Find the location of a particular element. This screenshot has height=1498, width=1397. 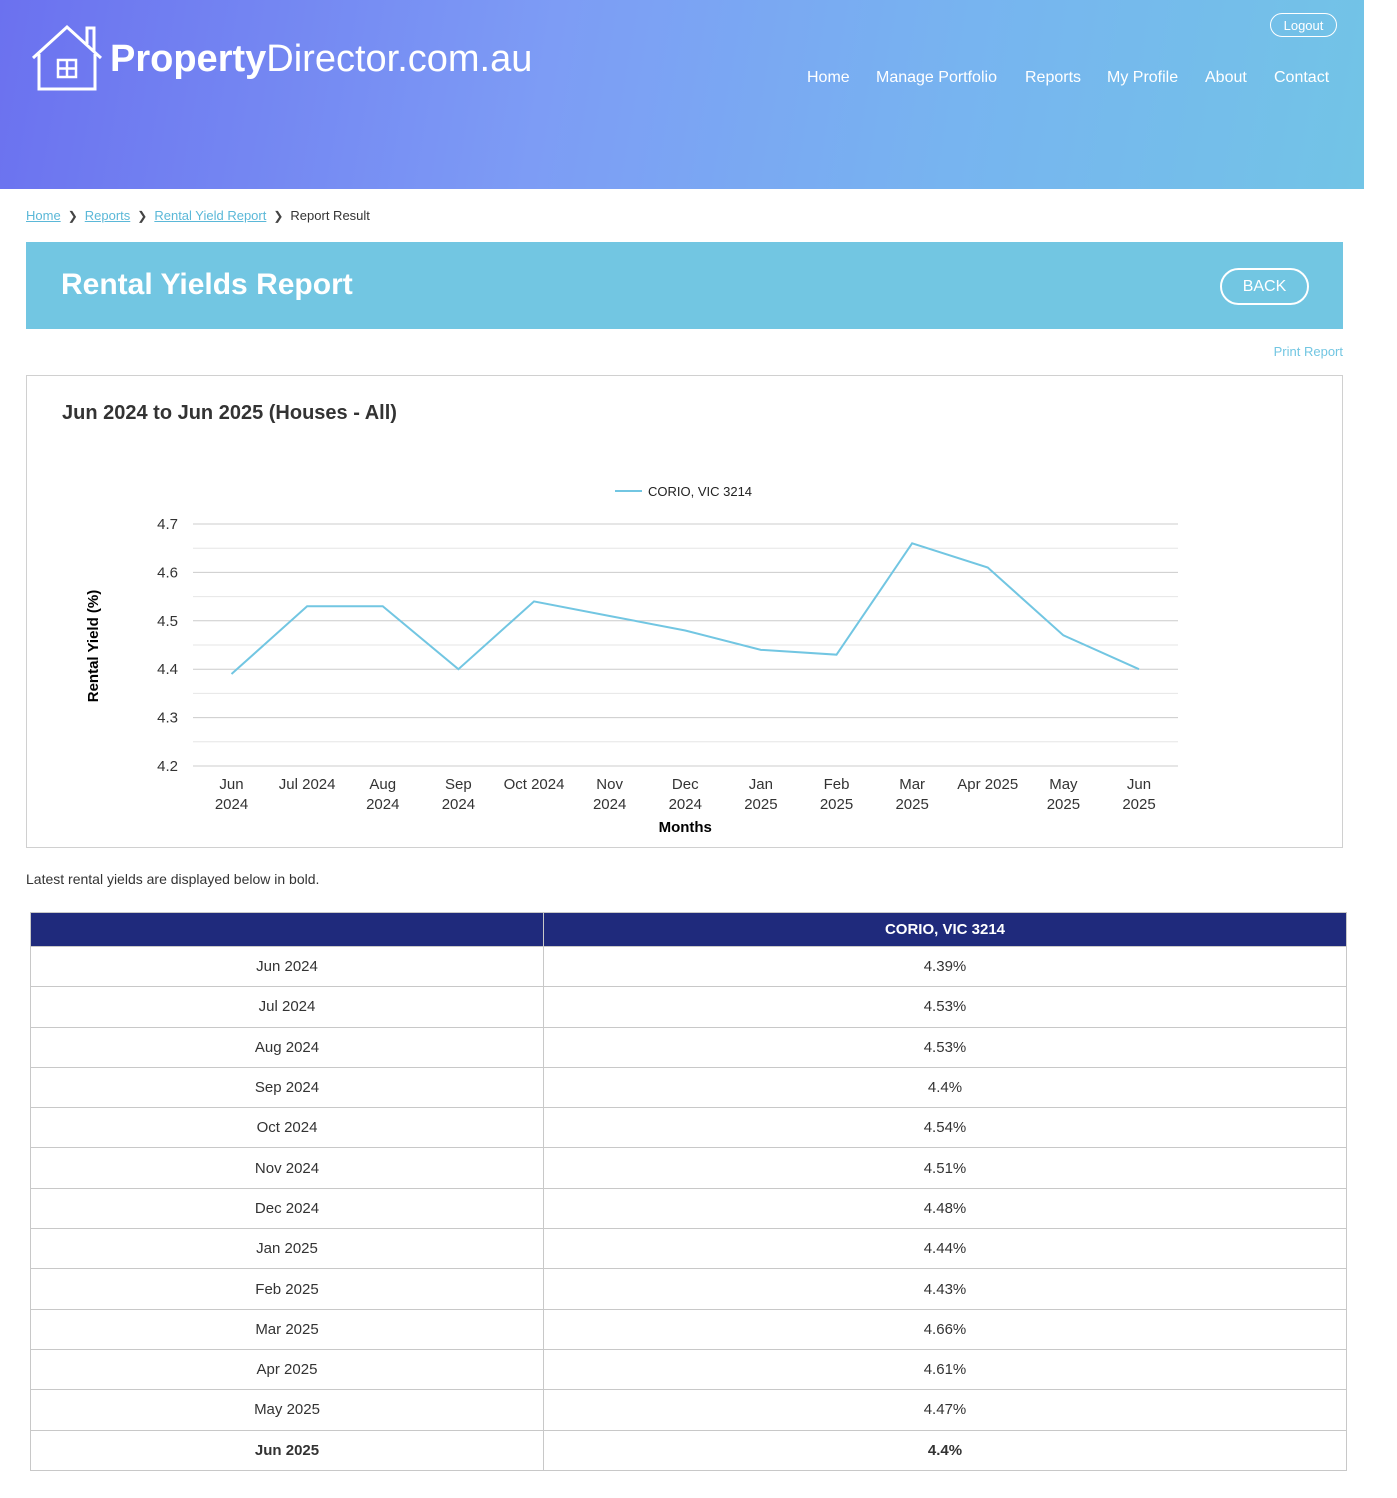

table-row: Jan 2025 4.44% is located at coordinates (688, 1249).